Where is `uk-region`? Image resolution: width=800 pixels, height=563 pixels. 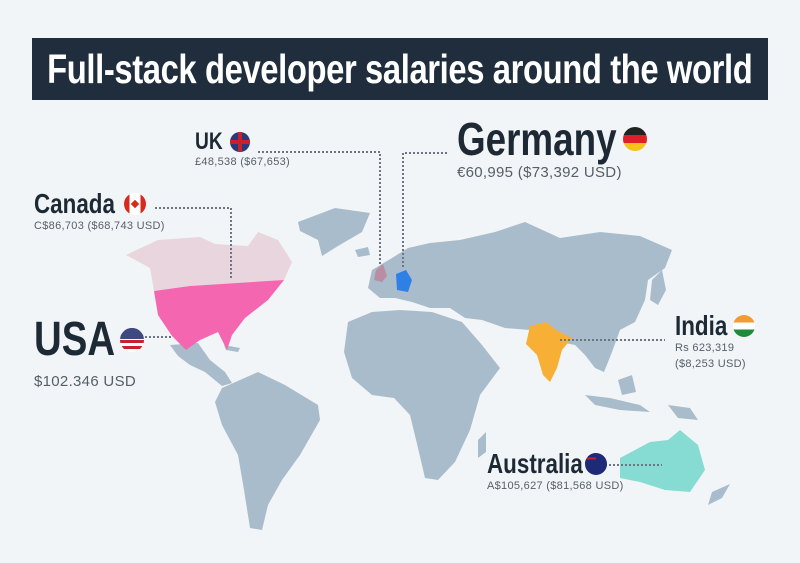
uk-region is located at coordinates (380, 273).